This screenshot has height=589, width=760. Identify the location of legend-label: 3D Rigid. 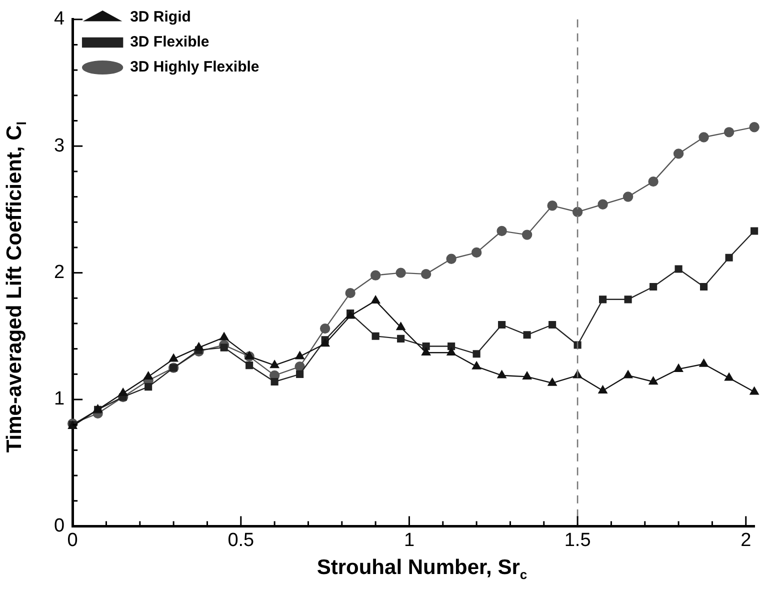
(160, 17).